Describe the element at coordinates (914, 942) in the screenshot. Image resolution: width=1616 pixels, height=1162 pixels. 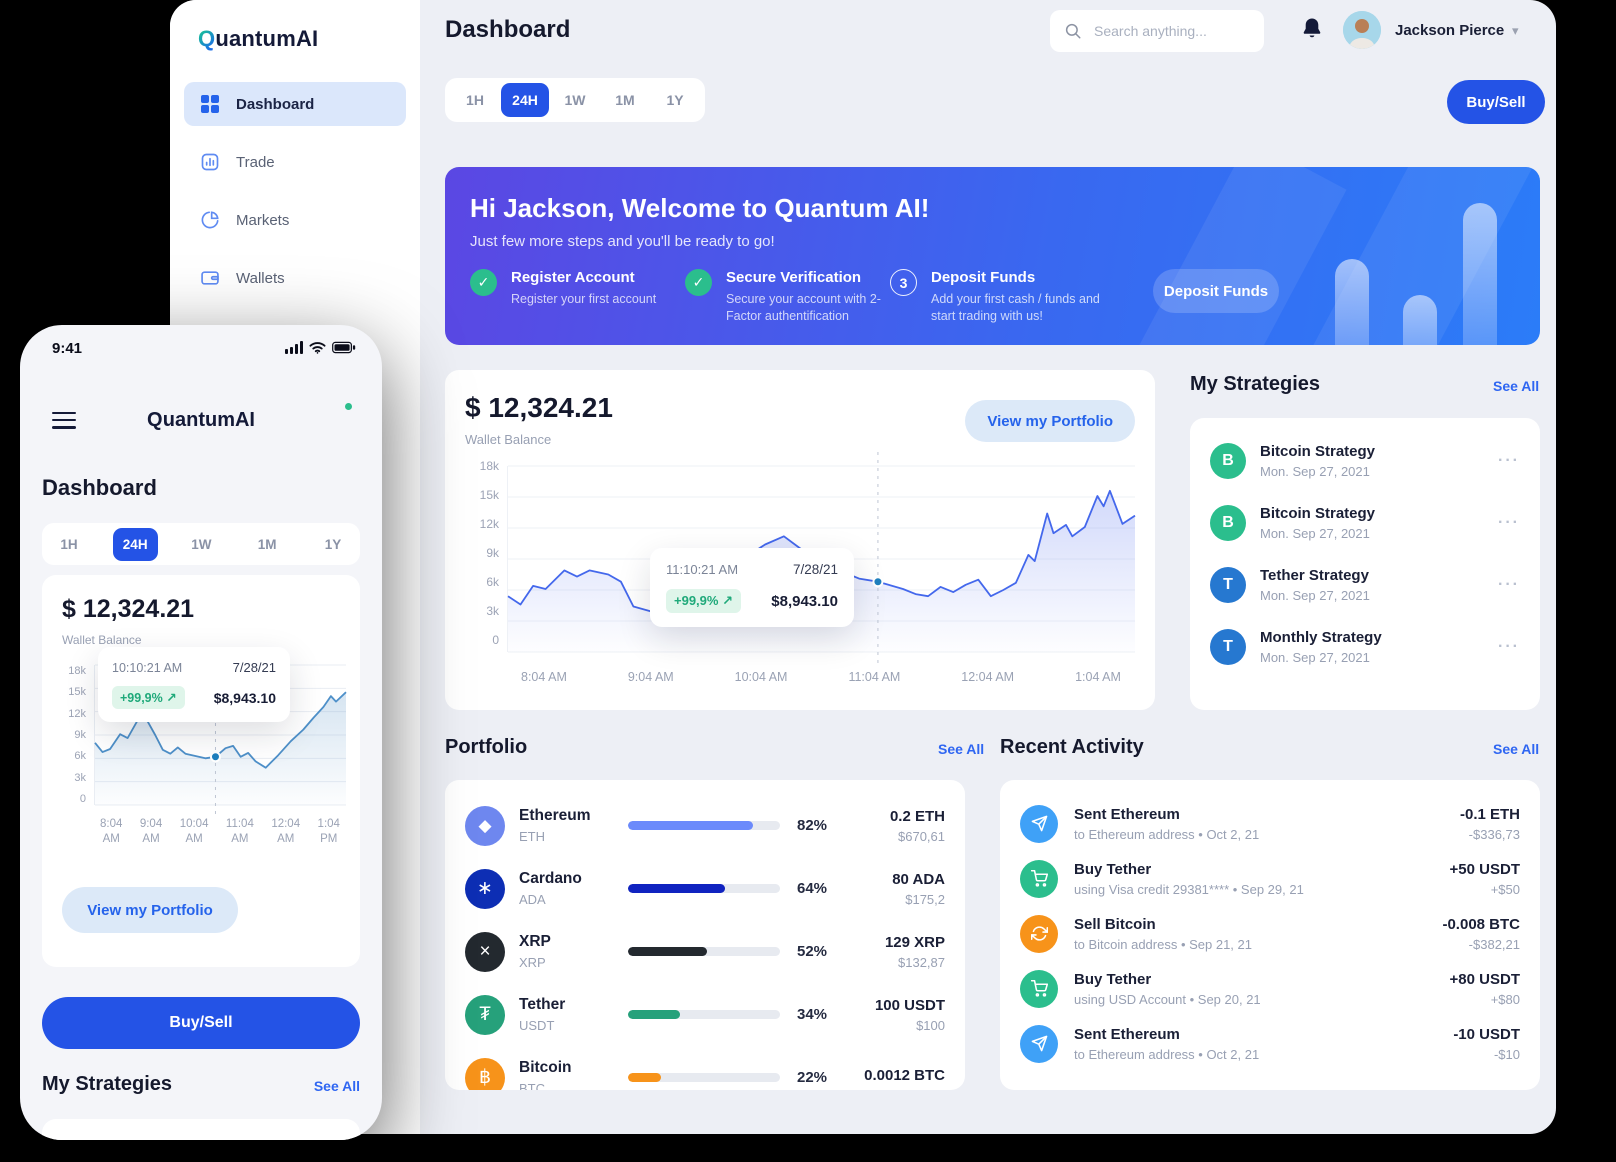
I see `coin-amount: 129 XRP` at that location.